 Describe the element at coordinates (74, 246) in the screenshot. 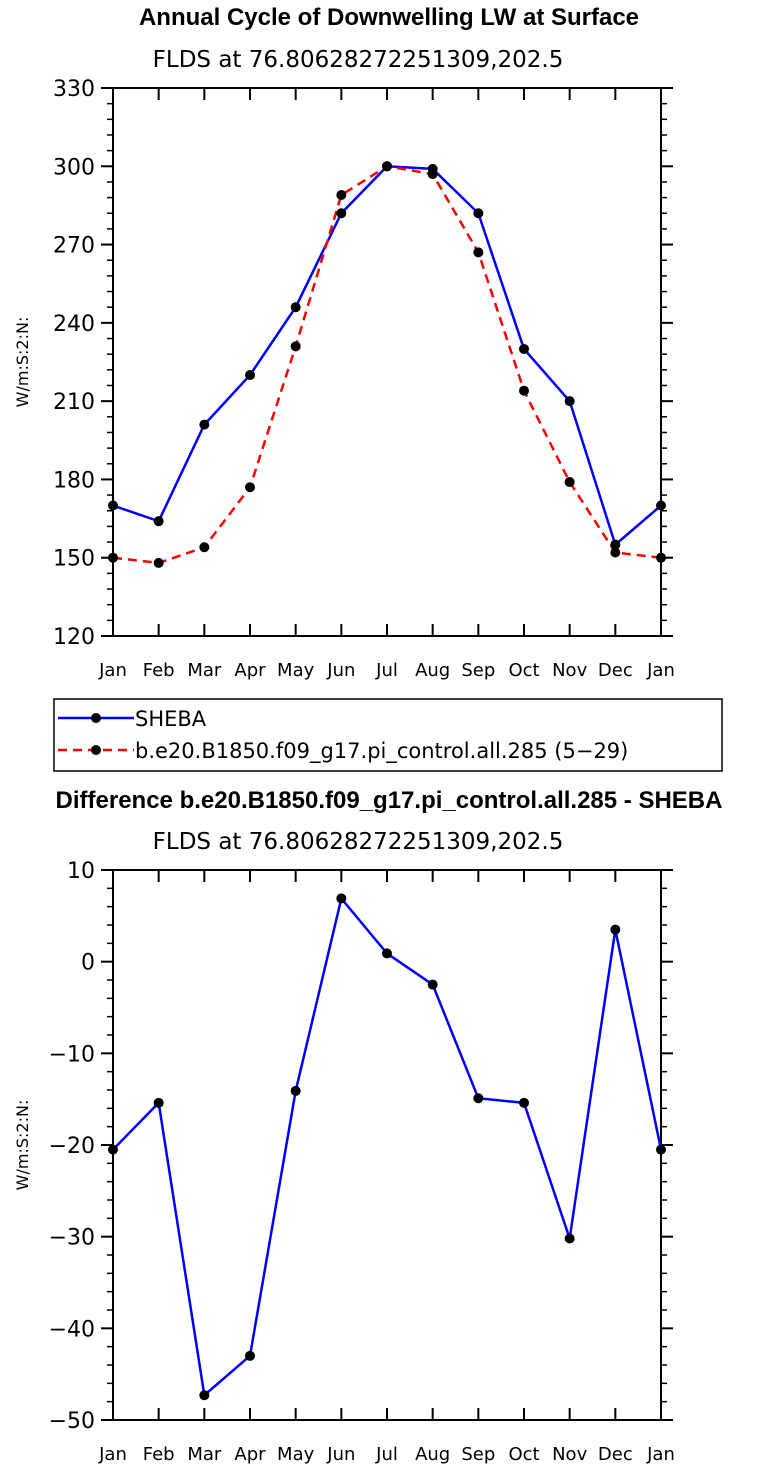

I see `y-tick-label: 270` at that location.